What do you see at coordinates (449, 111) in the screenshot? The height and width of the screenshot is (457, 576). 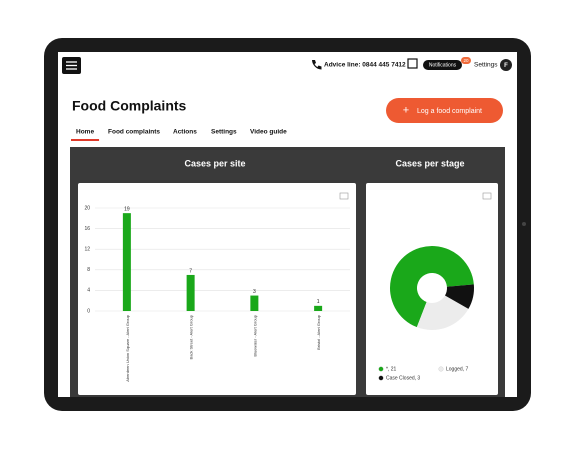 I see `button-label: Log a food complaint` at bounding box center [449, 111].